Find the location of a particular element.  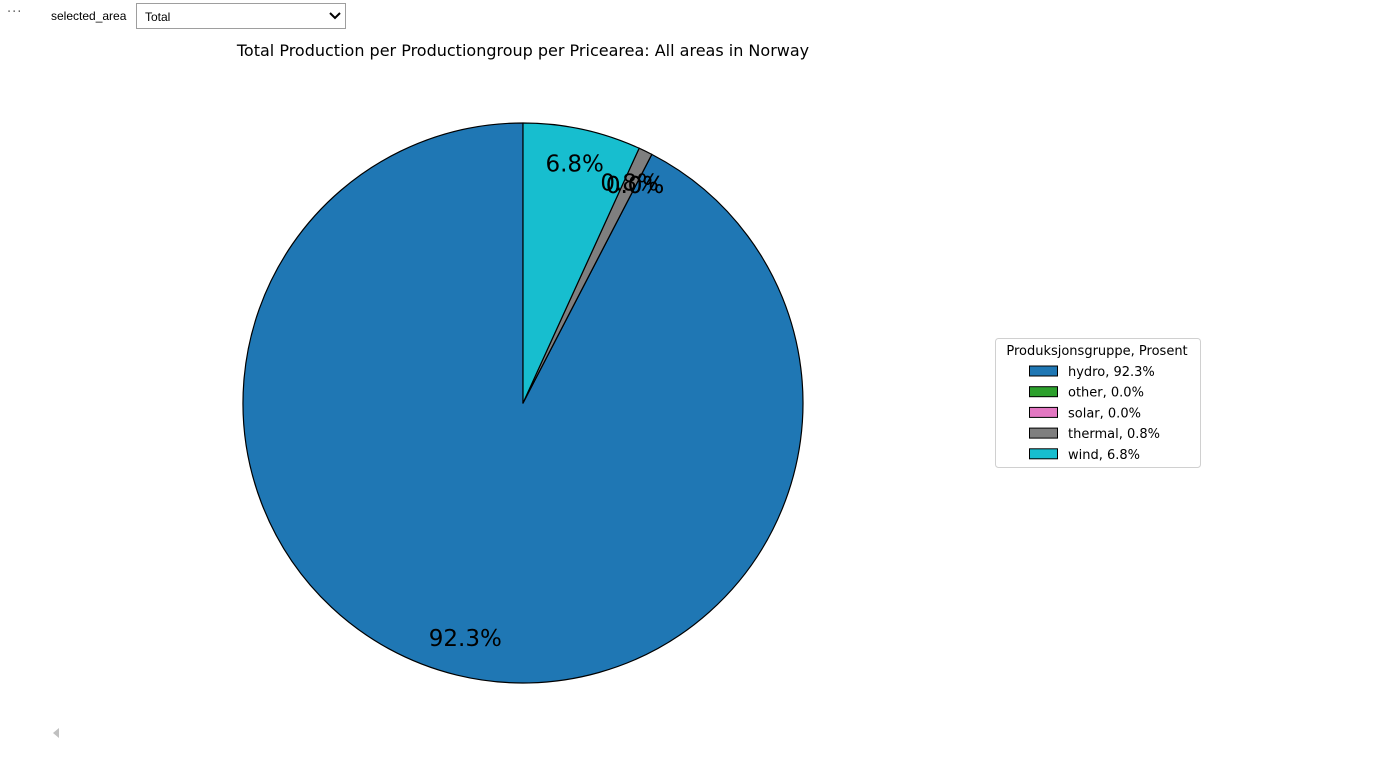

pie-label-hydro: 92.3% is located at coordinates (465, 639).